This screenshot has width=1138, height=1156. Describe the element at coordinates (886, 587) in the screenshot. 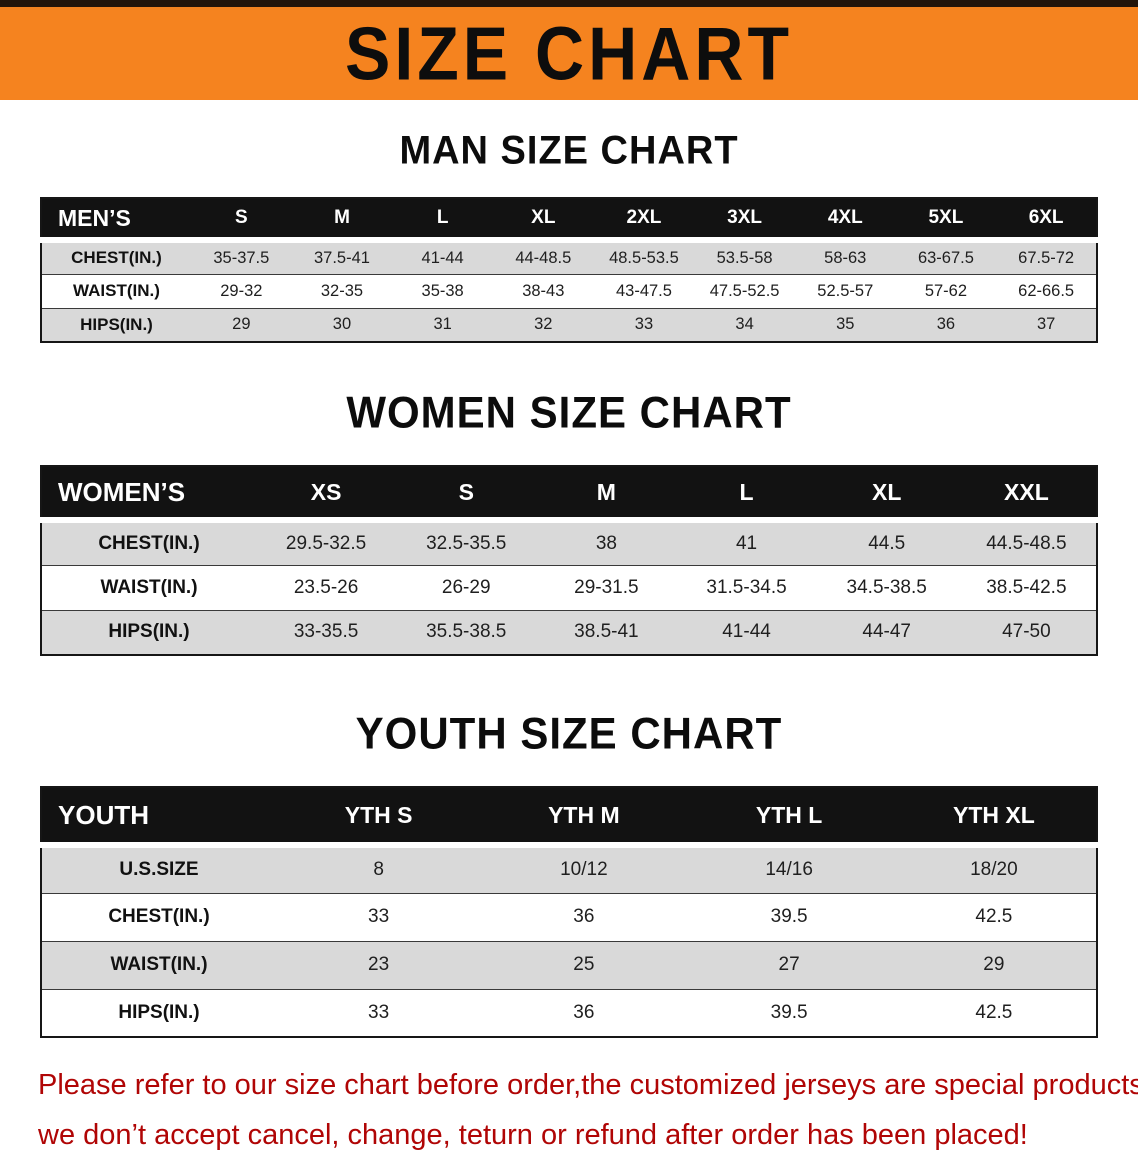

I see `size-value-cell: 34.5-38.5` at that location.